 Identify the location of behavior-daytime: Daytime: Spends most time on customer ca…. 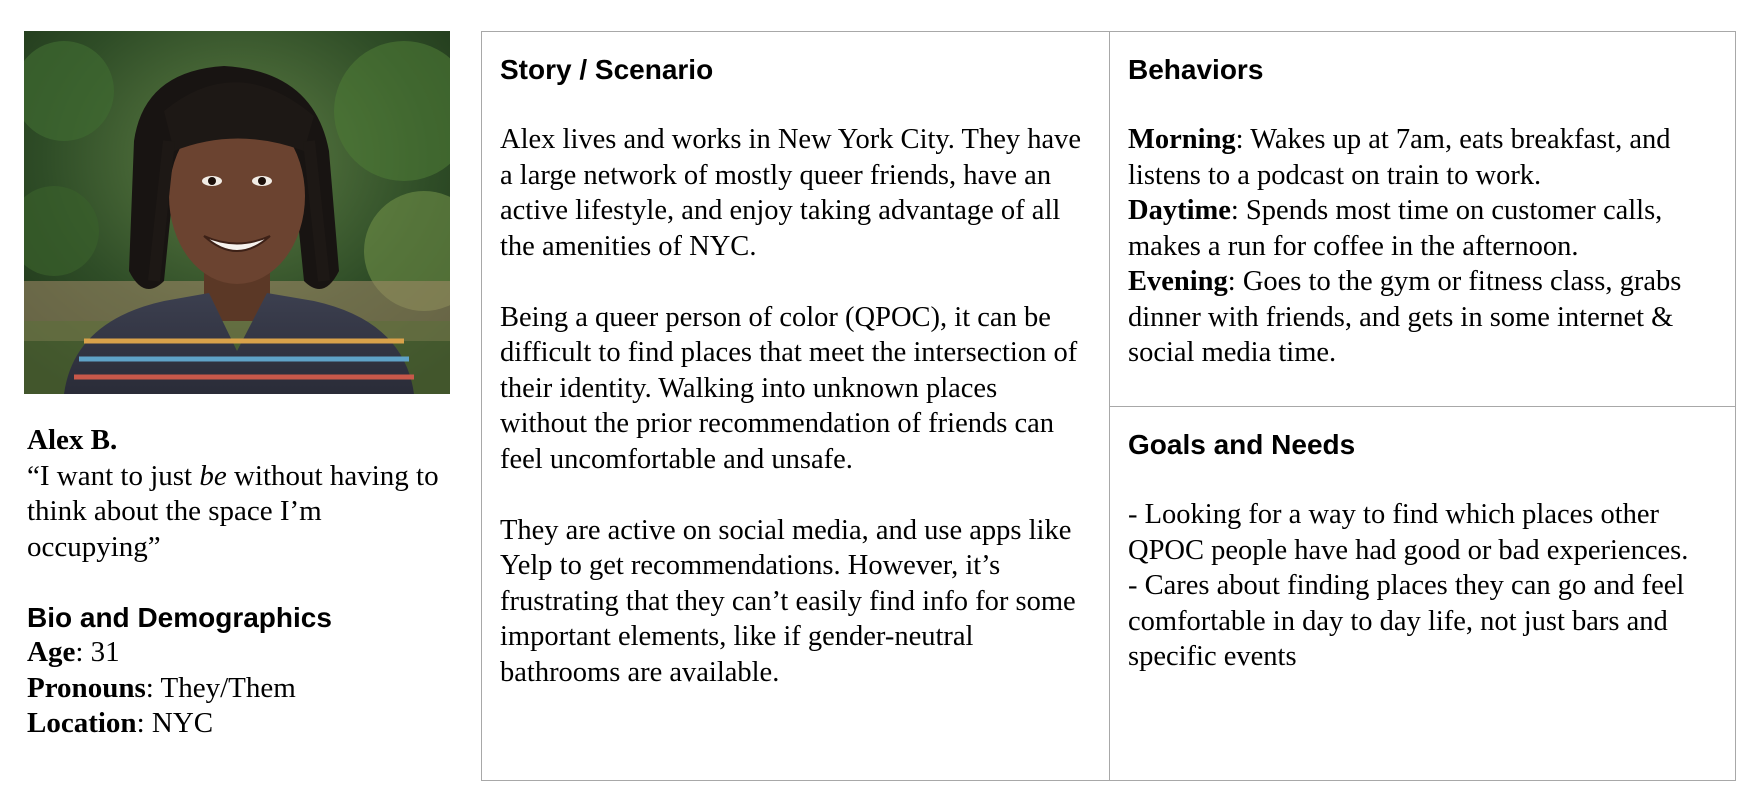
(1428, 228).